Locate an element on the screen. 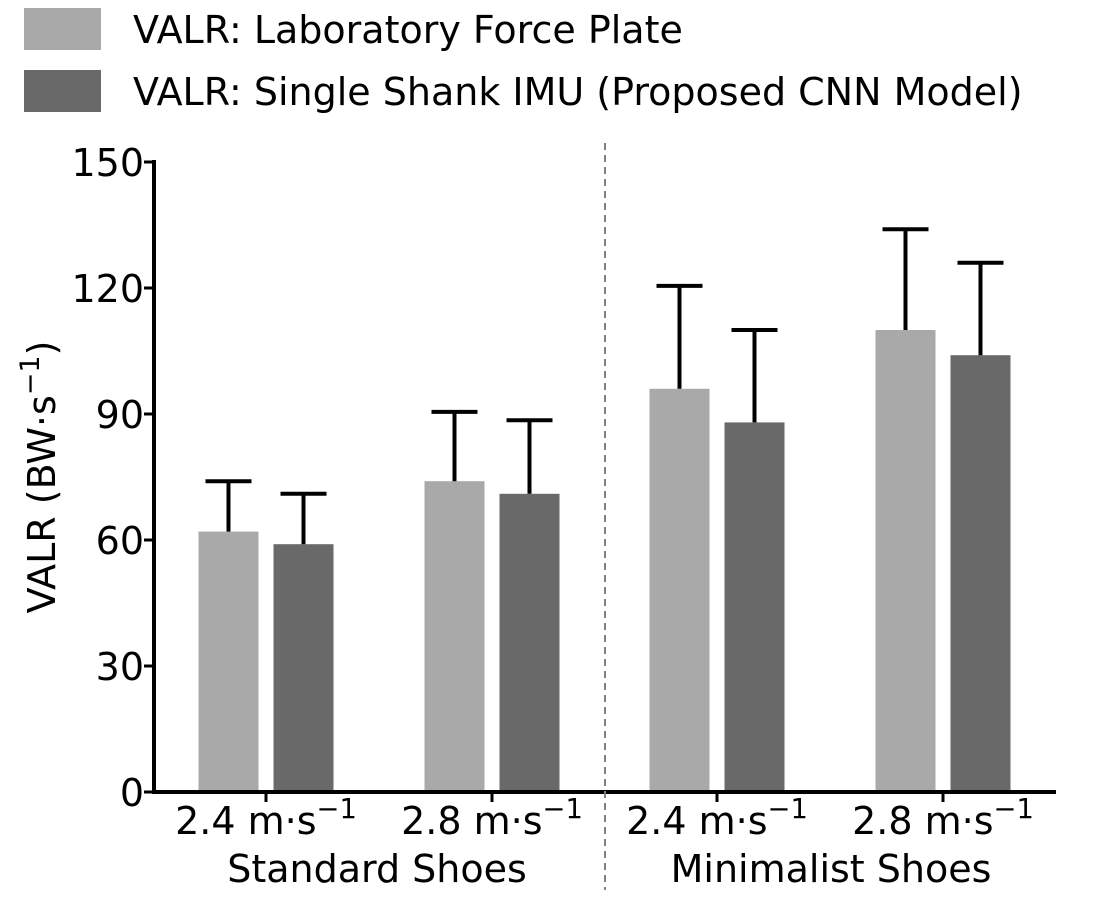 This screenshot has width=1100, height=900. y-axis-label-sup: −1 is located at coordinates (30, 375).